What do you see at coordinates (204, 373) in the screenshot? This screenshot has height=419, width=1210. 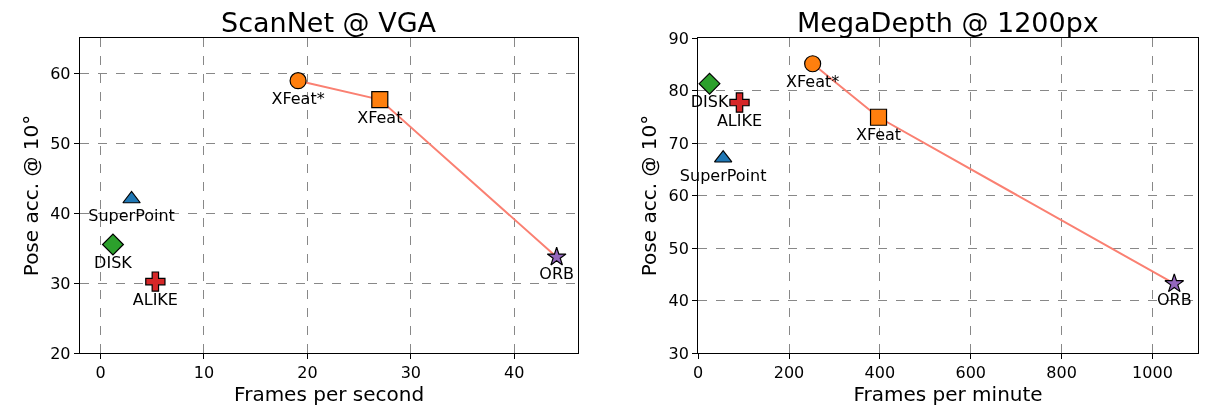 I see `x-tick-label: 10` at bounding box center [204, 373].